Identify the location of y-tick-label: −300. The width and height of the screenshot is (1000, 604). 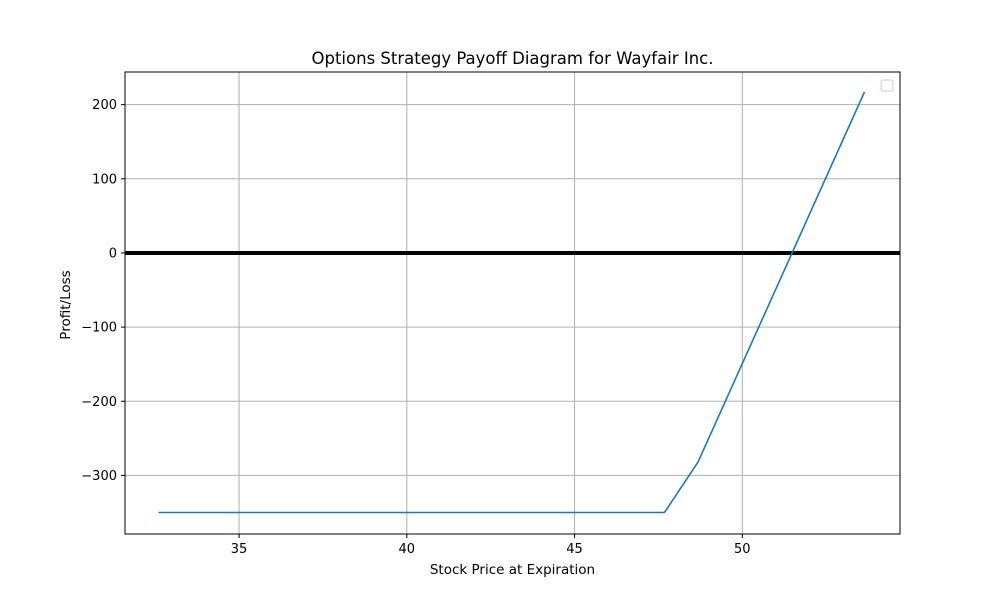
(99, 476).